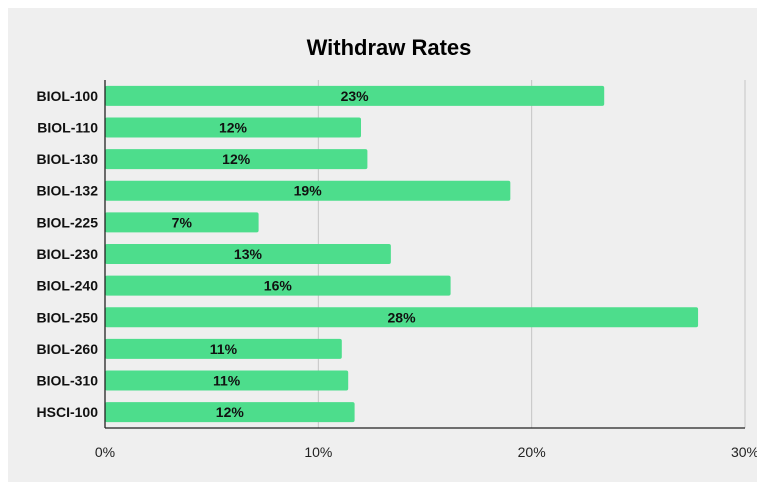 The width and height of the screenshot is (765, 483). What do you see at coordinates (68, 349) in the screenshot?
I see `category-label: BIOL-260` at bounding box center [68, 349].